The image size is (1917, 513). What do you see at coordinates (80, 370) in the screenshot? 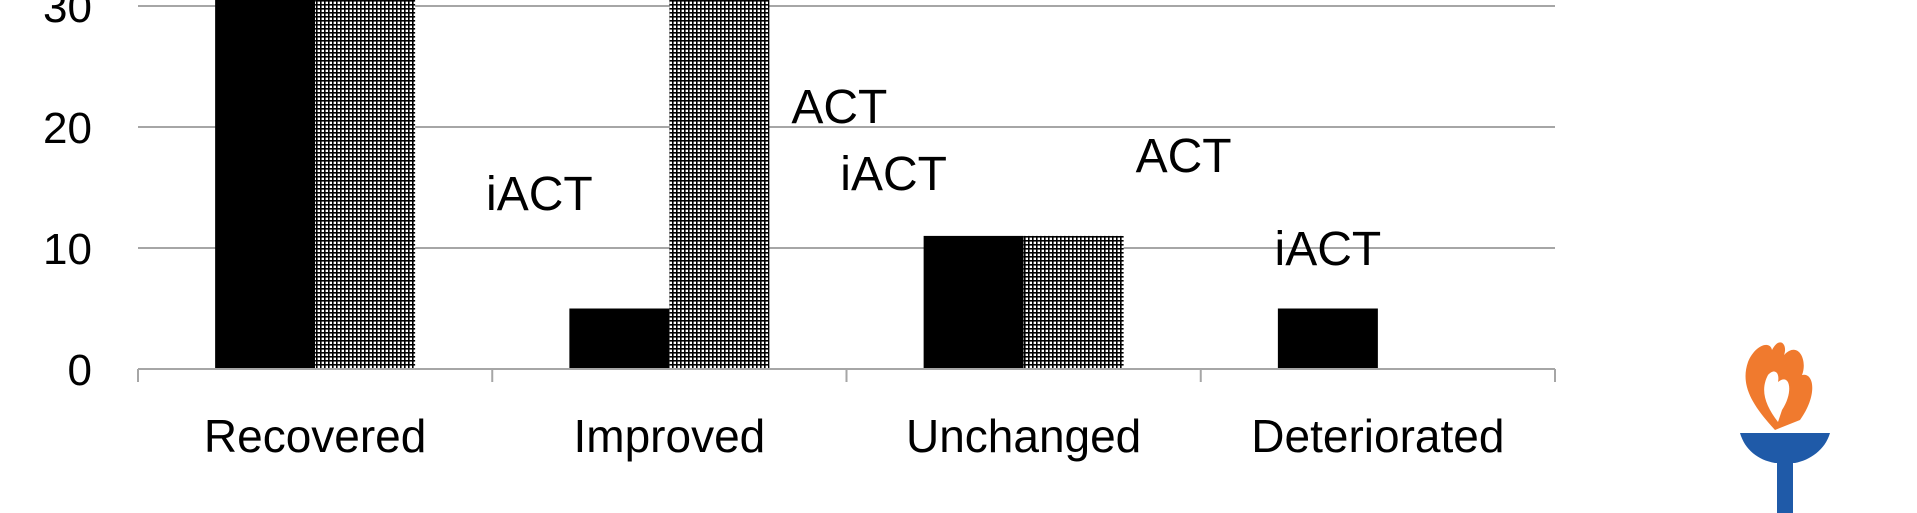
I see `y-tick-label: 0` at bounding box center [80, 370].